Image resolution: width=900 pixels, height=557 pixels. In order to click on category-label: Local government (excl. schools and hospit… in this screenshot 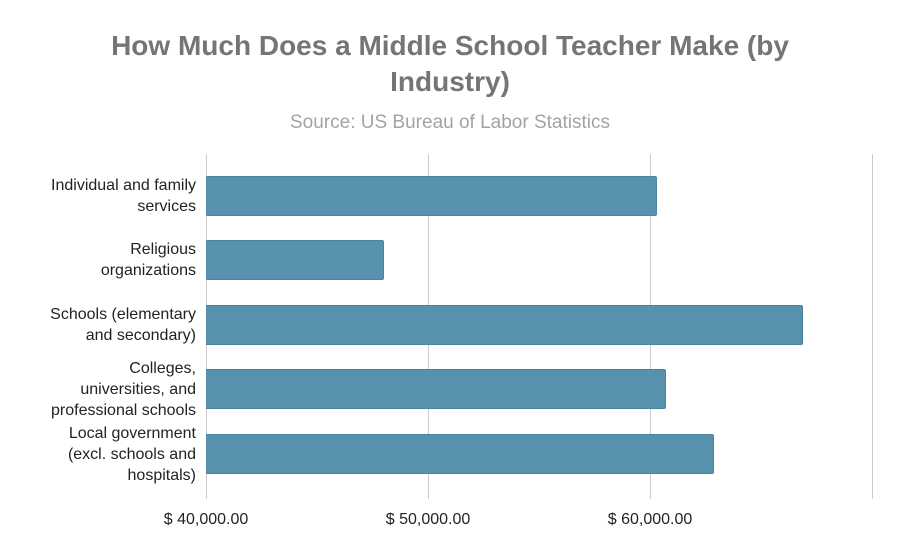, I will do `click(131, 454)`.